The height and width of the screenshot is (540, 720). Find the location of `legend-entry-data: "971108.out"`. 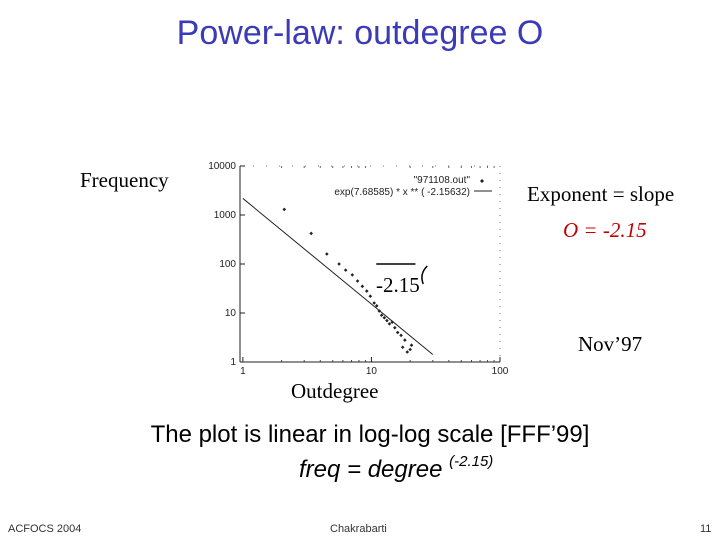

legend-entry-data: "971108.out" is located at coordinates (442, 180).